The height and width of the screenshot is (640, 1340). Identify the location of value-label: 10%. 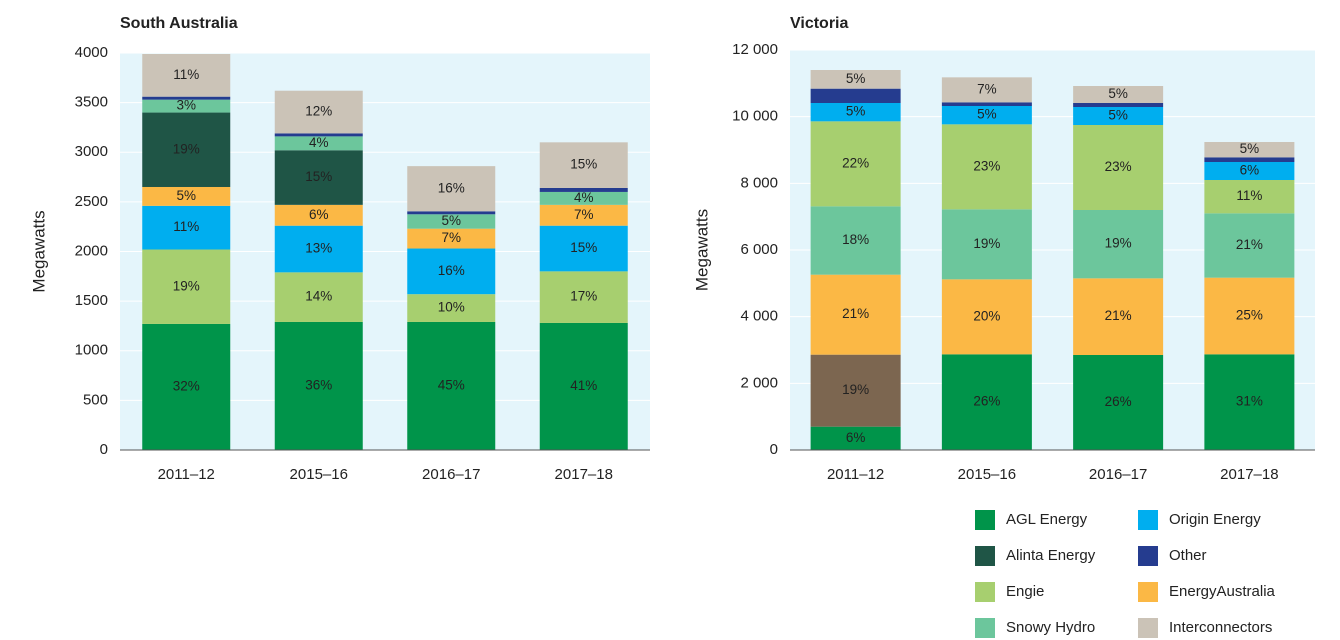
(451, 307).